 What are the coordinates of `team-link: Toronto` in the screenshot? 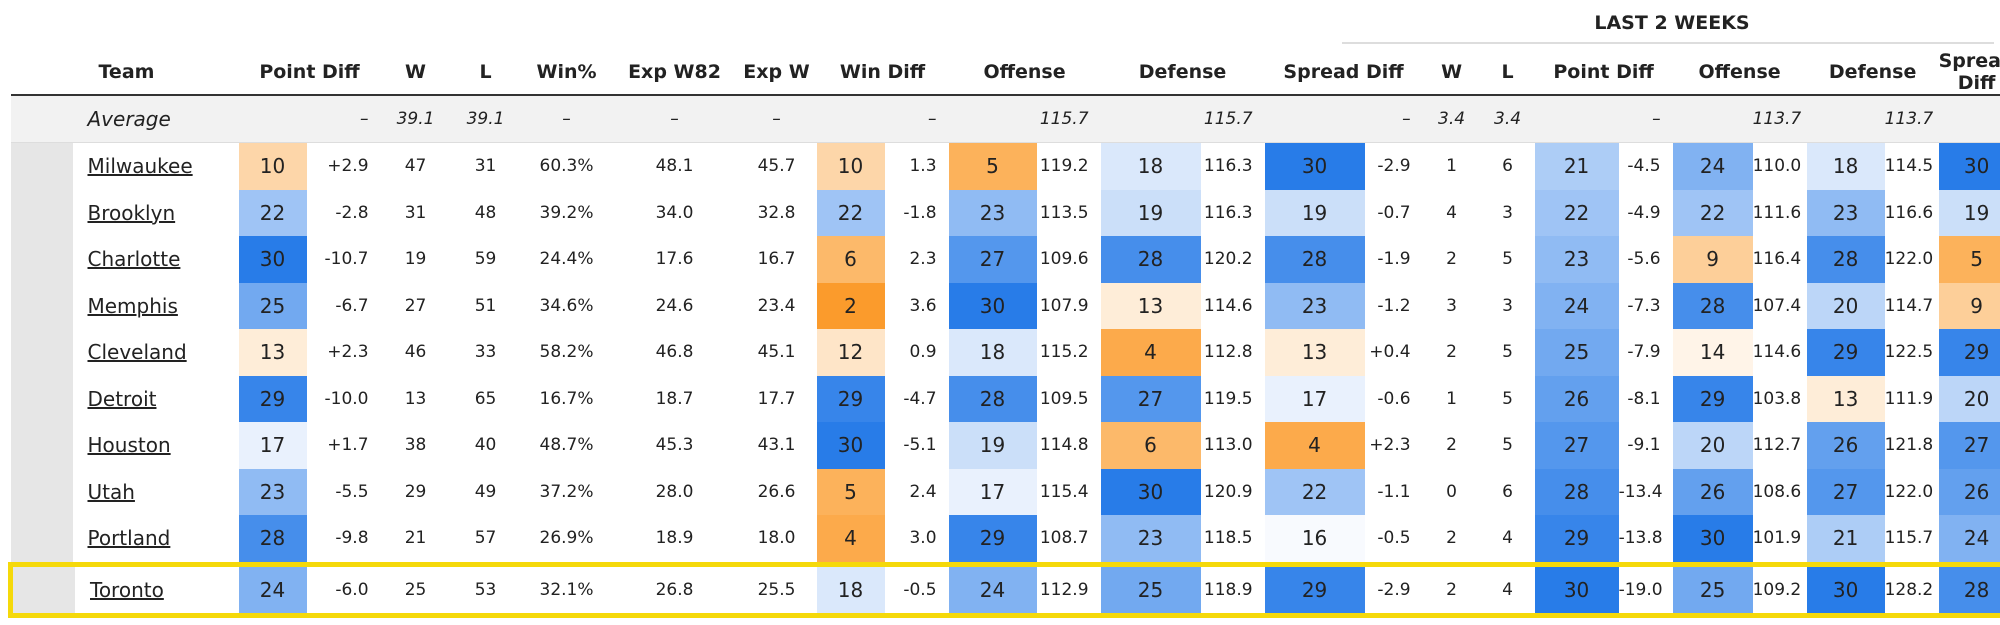 It's located at (127, 589).